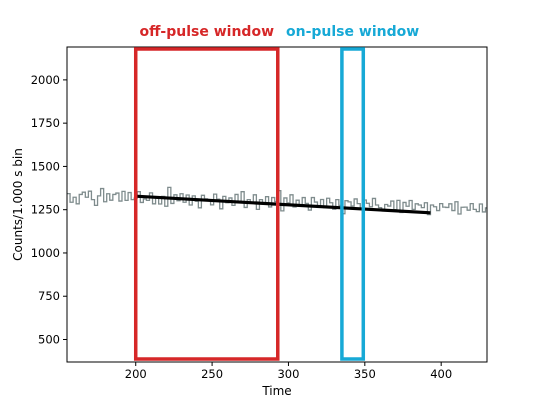 This screenshot has height=405, width=540. Describe the element at coordinates (49, 340) in the screenshot. I see `y-tick-label: 500` at that location.